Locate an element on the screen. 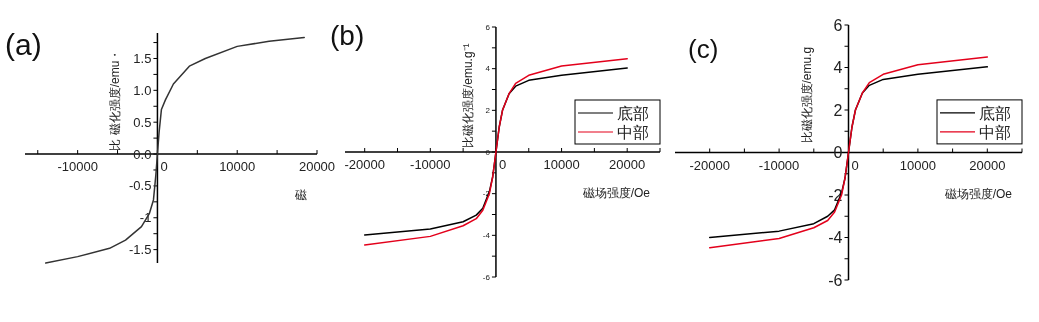  y-axis-title: 比磁化强度/emu.g⁻¹ is located at coordinates (467, 96).